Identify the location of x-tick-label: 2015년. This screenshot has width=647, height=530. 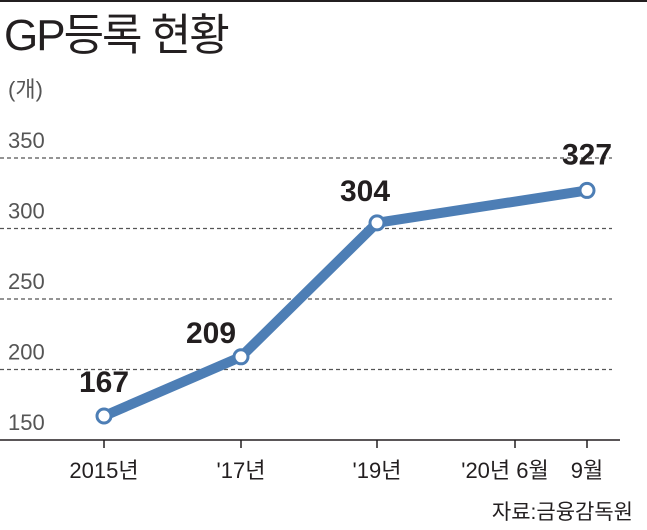
(103, 470).